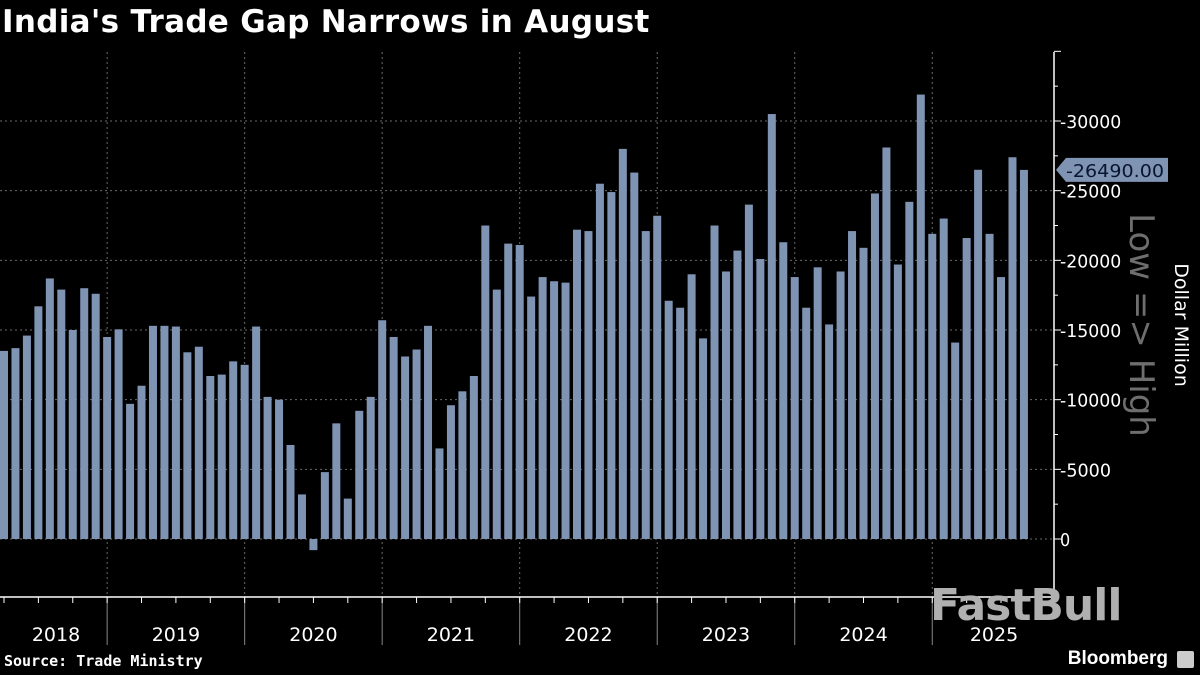 The height and width of the screenshot is (675, 1200). Describe the element at coordinates (1115, 171) in the screenshot. I see `last-value-label: -26490.00` at that location.